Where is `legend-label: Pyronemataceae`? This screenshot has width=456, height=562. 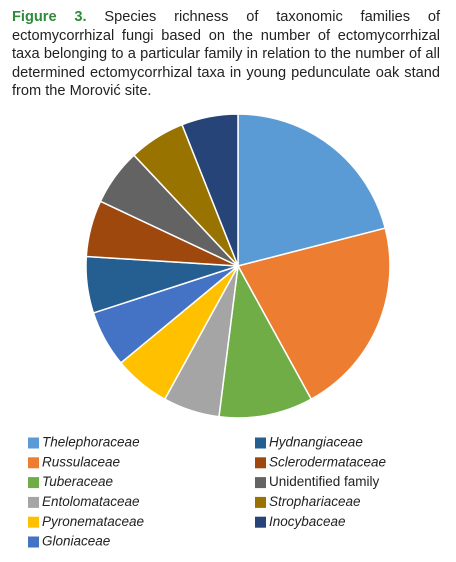
legend-label: Pyronemataceae is located at coordinates (93, 521).